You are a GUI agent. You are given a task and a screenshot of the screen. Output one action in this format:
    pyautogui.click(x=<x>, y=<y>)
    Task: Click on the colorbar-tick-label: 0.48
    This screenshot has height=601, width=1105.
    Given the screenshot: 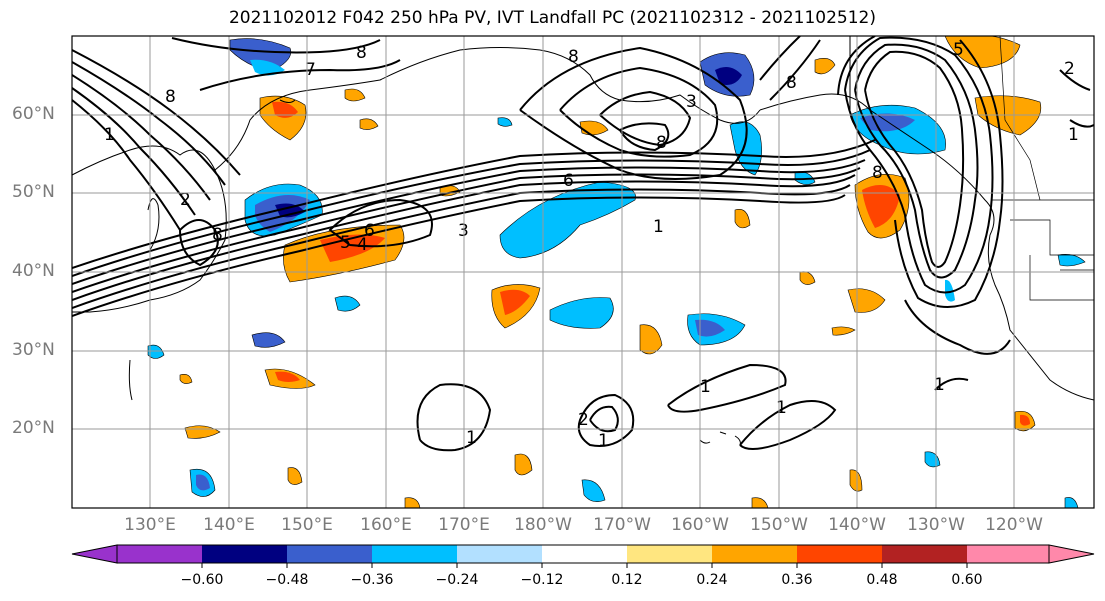 What is the action you would take?
    pyautogui.click(x=882, y=580)
    